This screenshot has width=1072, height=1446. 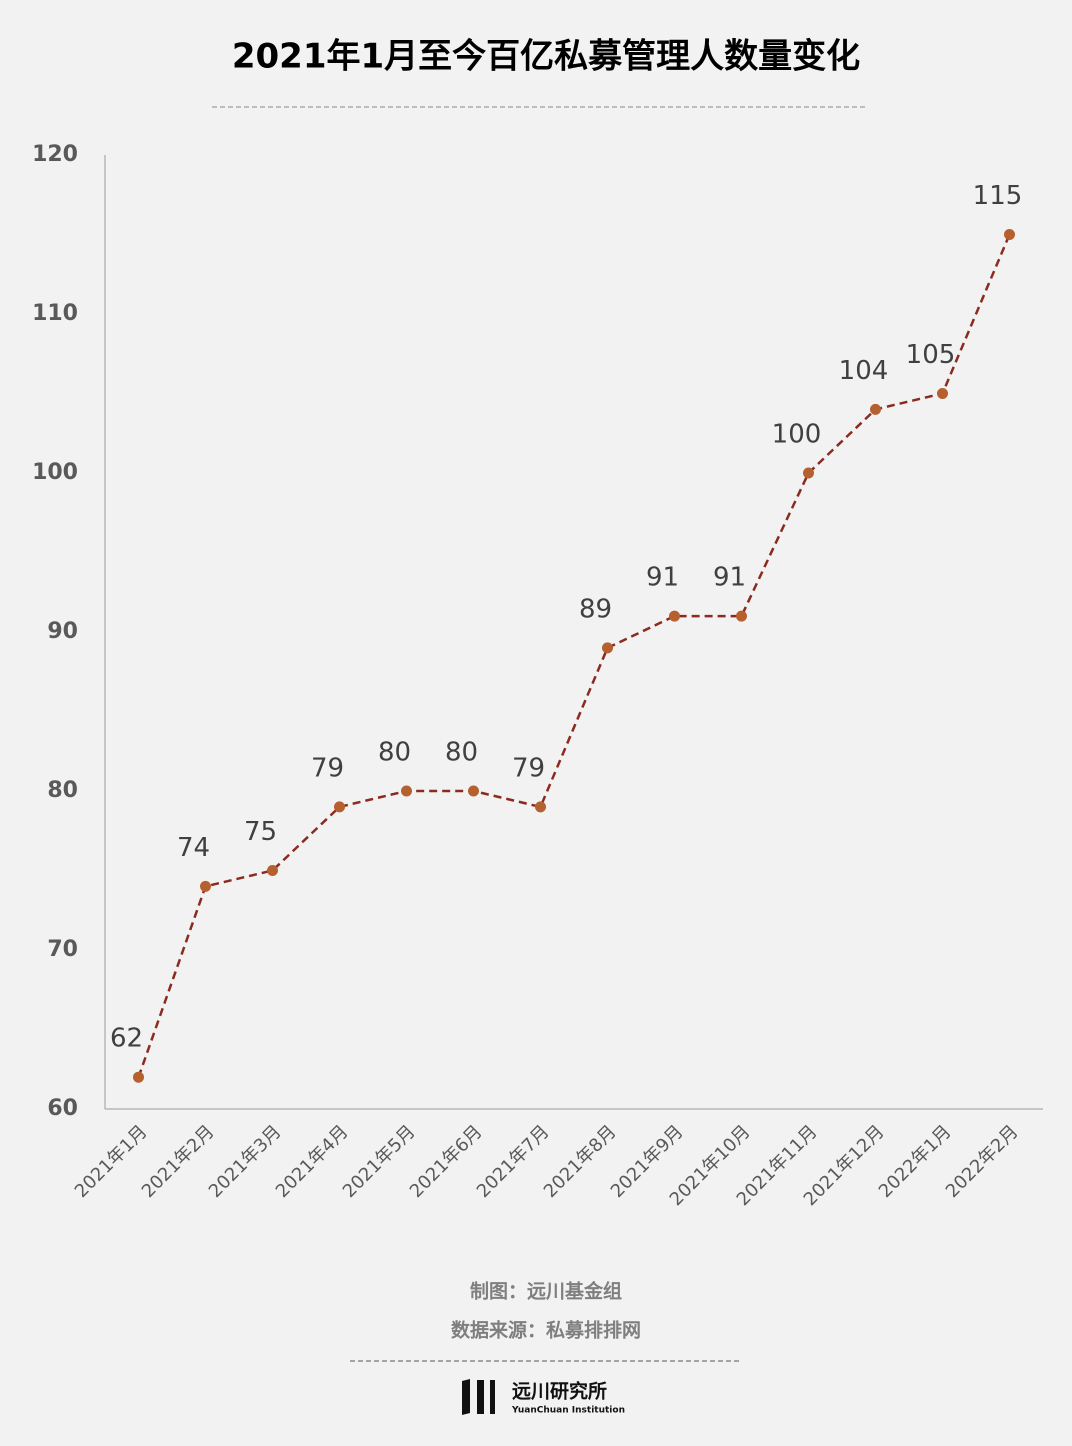 What do you see at coordinates (864, 371) in the screenshot?
I see `data-label: 104` at bounding box center [864, 371].